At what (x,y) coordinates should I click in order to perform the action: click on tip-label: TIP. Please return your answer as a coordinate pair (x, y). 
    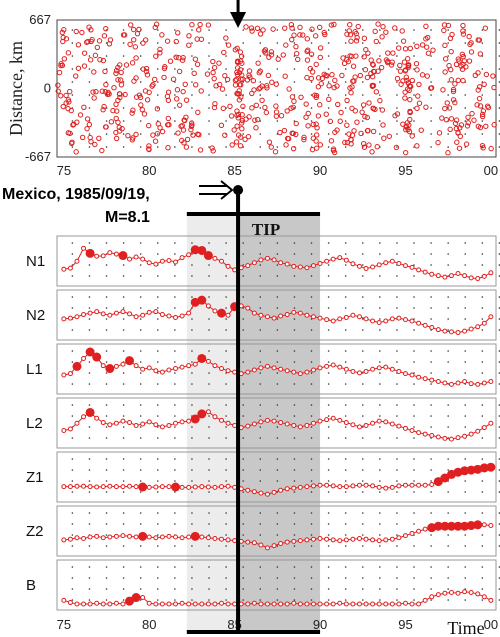
    Looking at the image, I should click on (266, 229).